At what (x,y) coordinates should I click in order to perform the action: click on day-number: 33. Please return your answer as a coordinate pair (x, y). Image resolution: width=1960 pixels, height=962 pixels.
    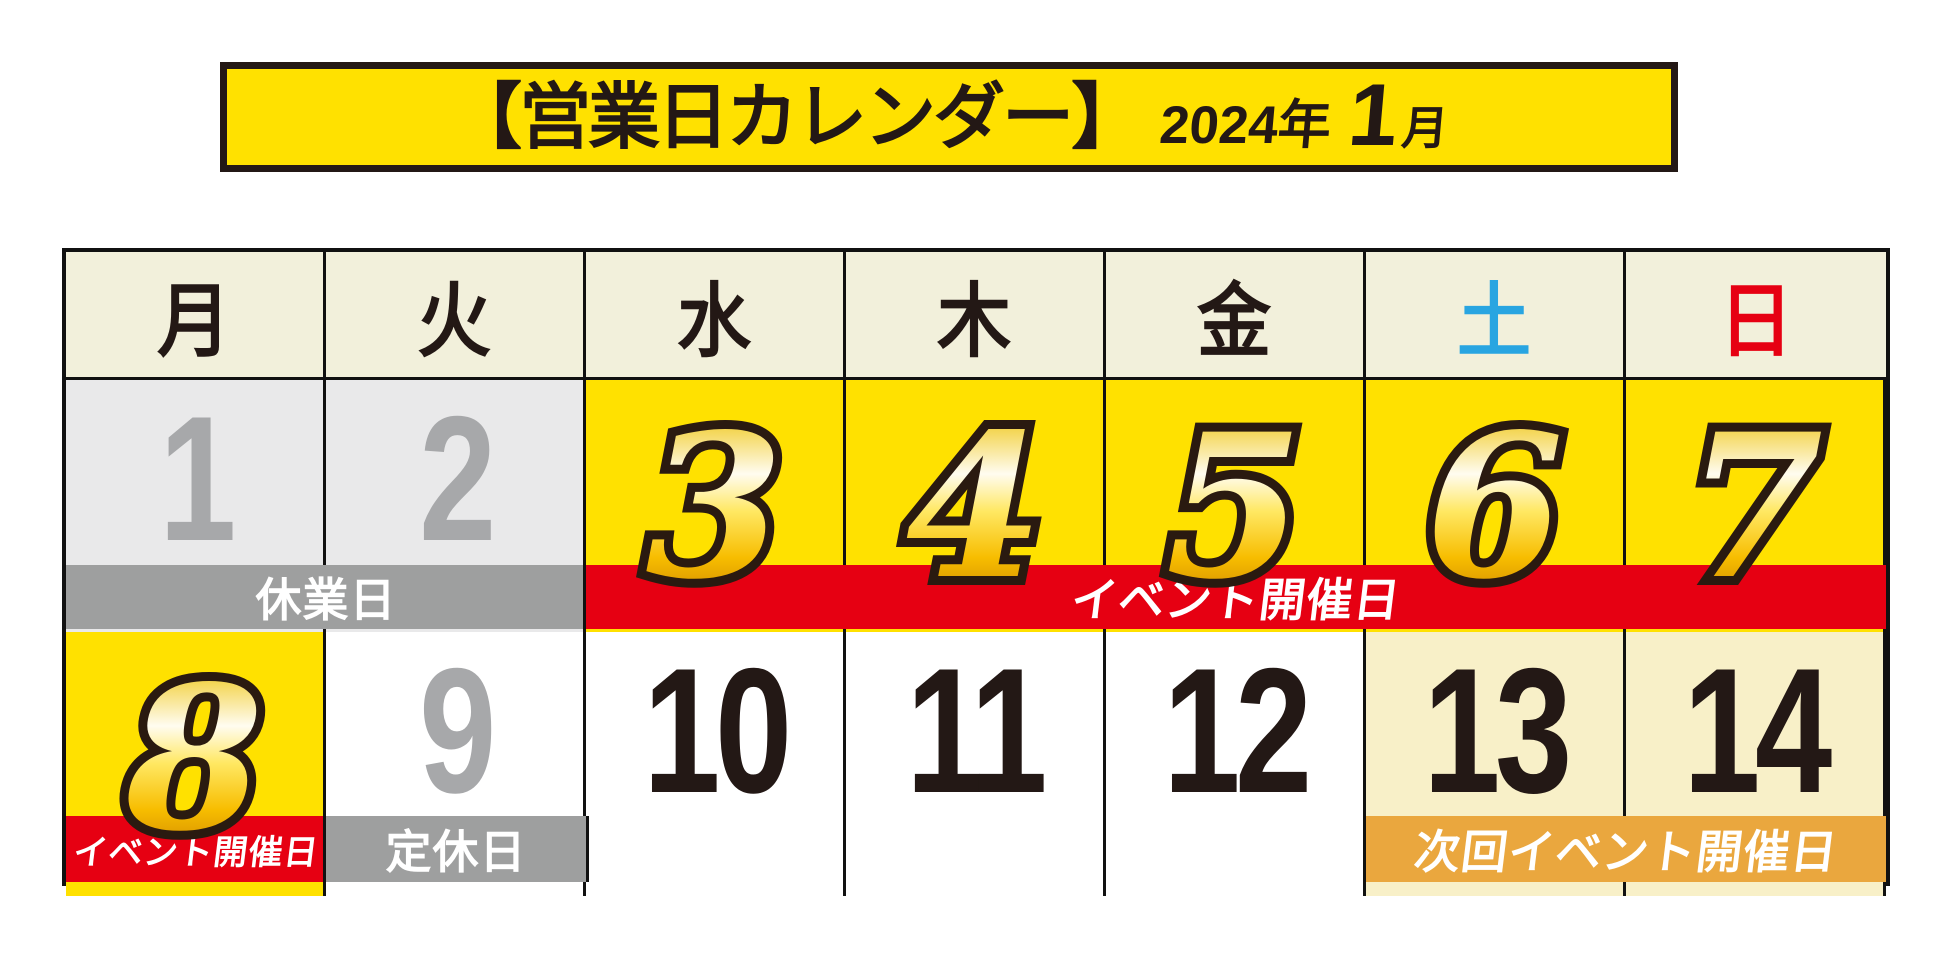
    Looking at the image, I should click on (715, 507).